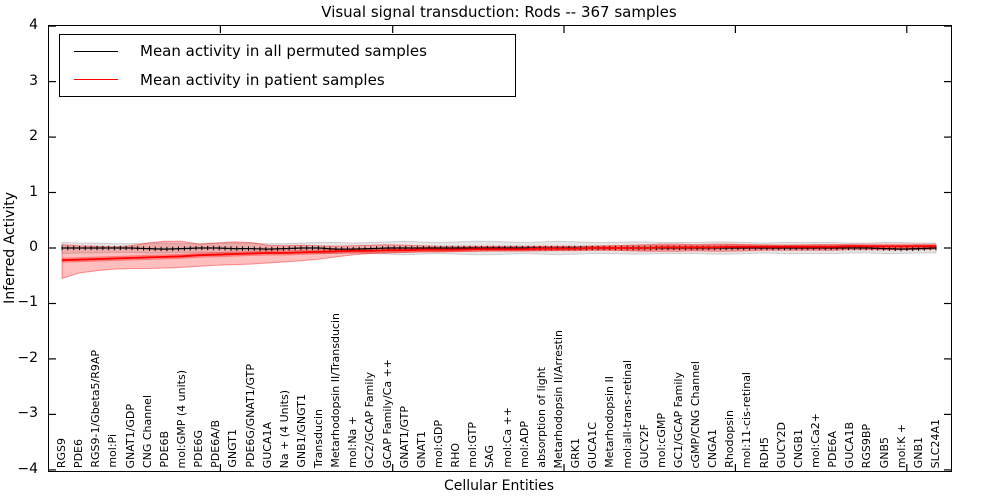  I want to click on x-category-label: PDE6G, so click(199, 449).